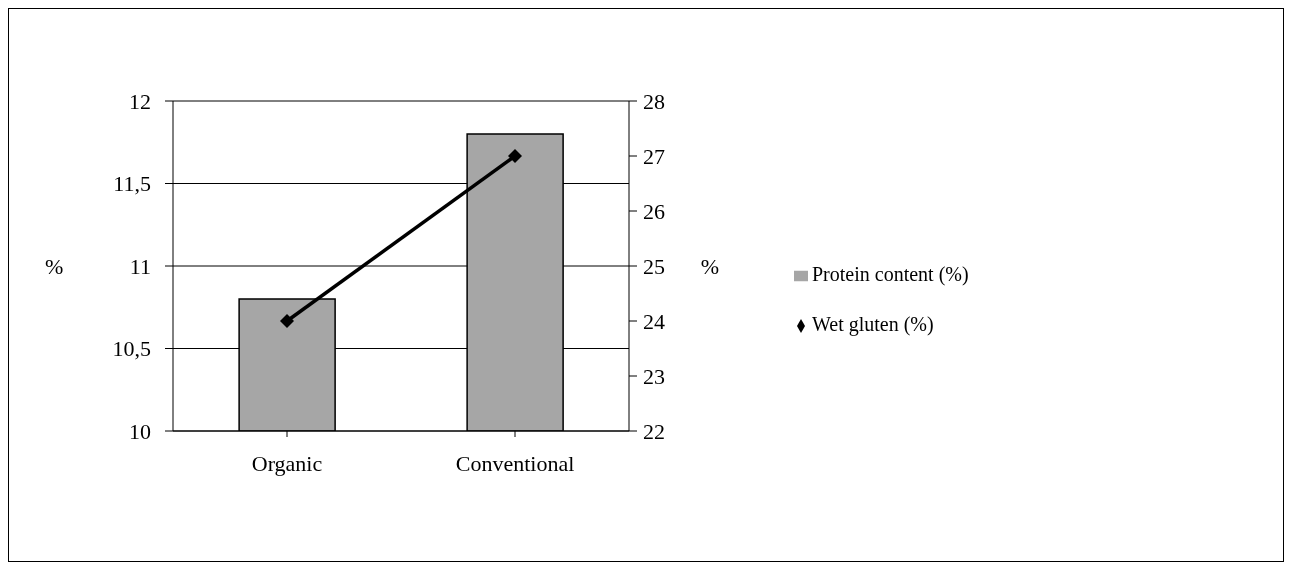 Image resolution: width=1292 pixels, height=570 pixels. What do you see at coordinates (654, 321) in the screenshot?
I see `y2-tick-label: 24` at bounding box center [654, 321].